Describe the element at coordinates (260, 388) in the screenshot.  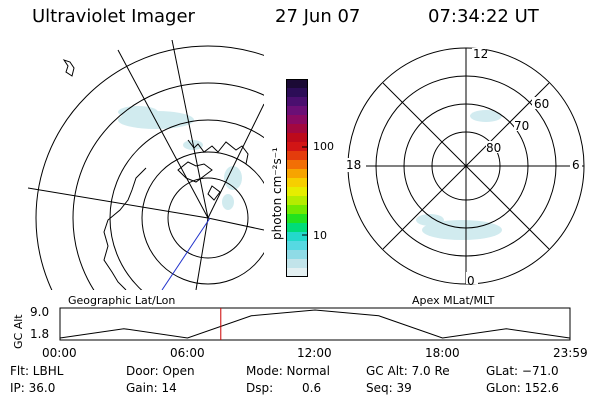
I see `dsp-label: Dsp:` at that location.